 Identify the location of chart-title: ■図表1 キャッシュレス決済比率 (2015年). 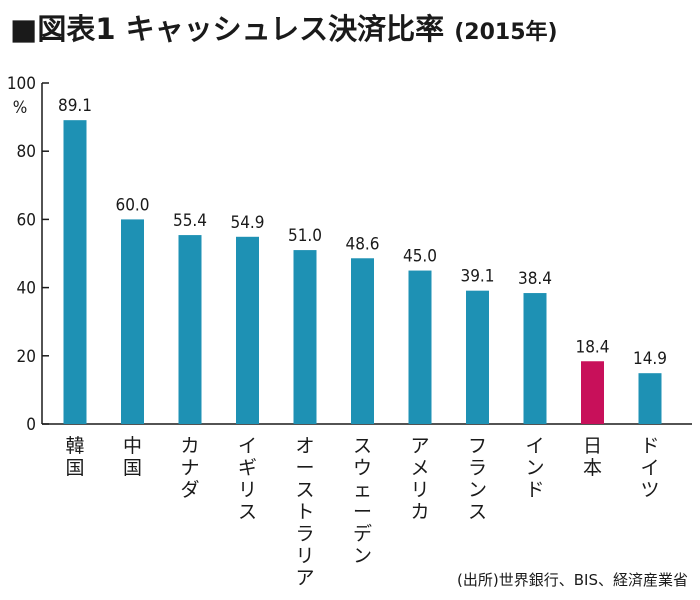
(284, 27).